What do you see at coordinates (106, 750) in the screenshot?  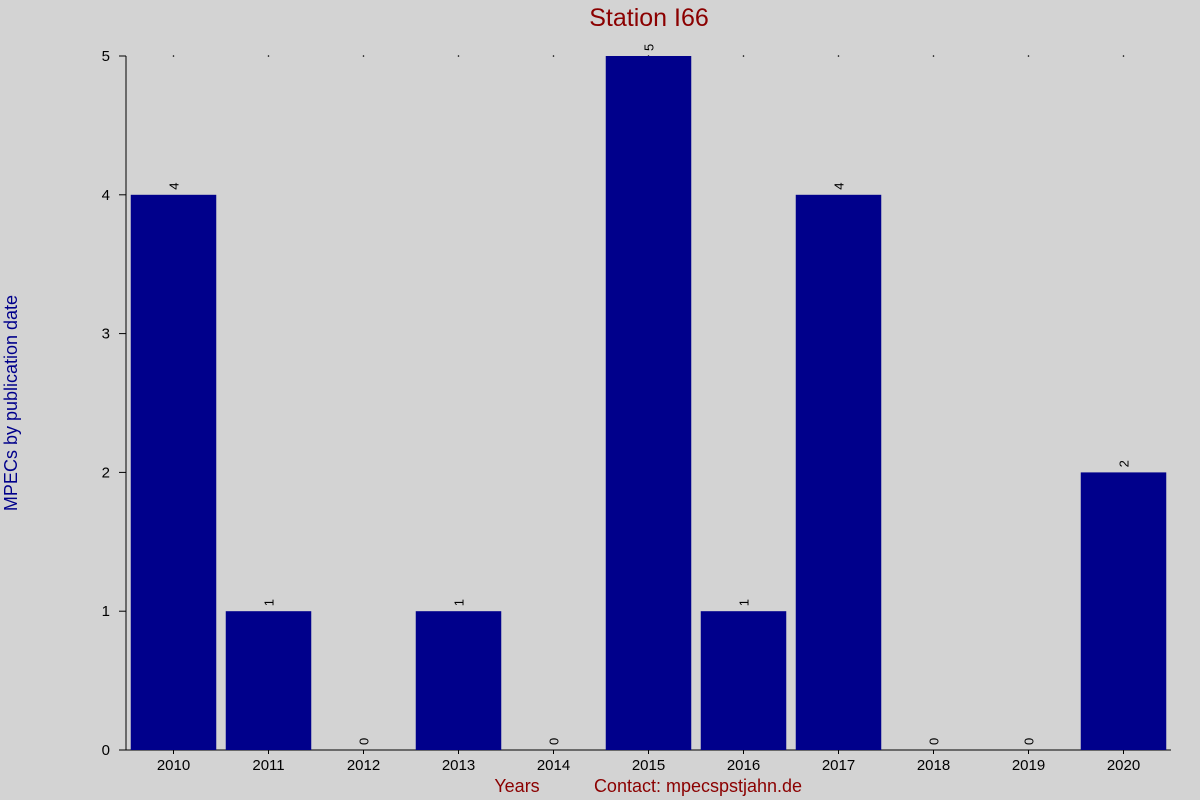 I see `y-tick-label: 0` at bounding box center [106, 750].